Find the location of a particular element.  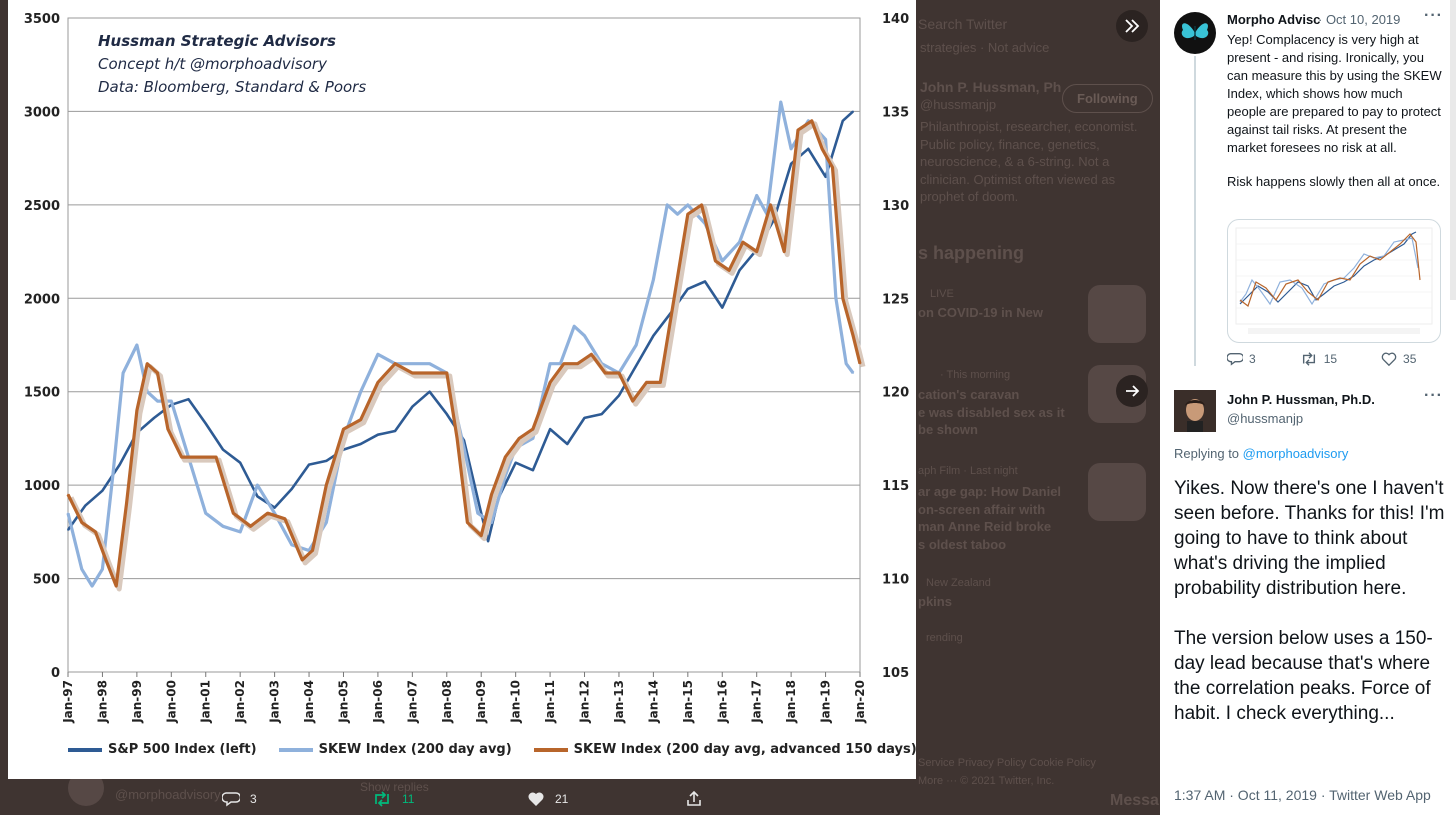

x-tick-label: Jan-17 is located at coordinates (757, 702).